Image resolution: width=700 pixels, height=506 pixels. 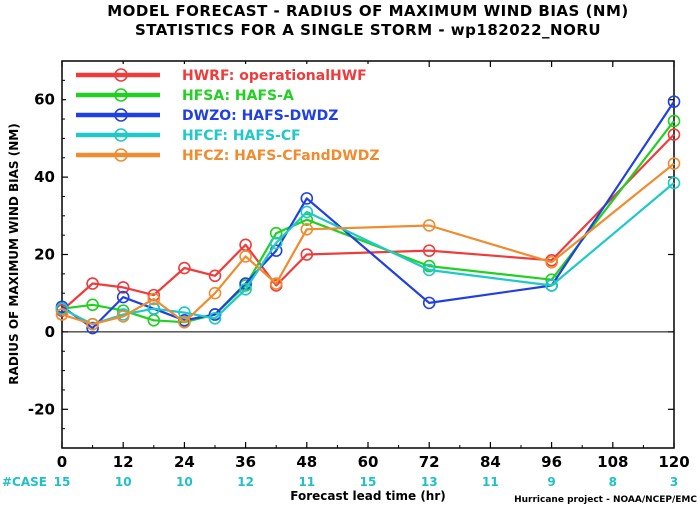 What do you see at coordinates (41, 409) in the screenshot?
I see `y-tick-label: -20` at bounding box center [41, 409].